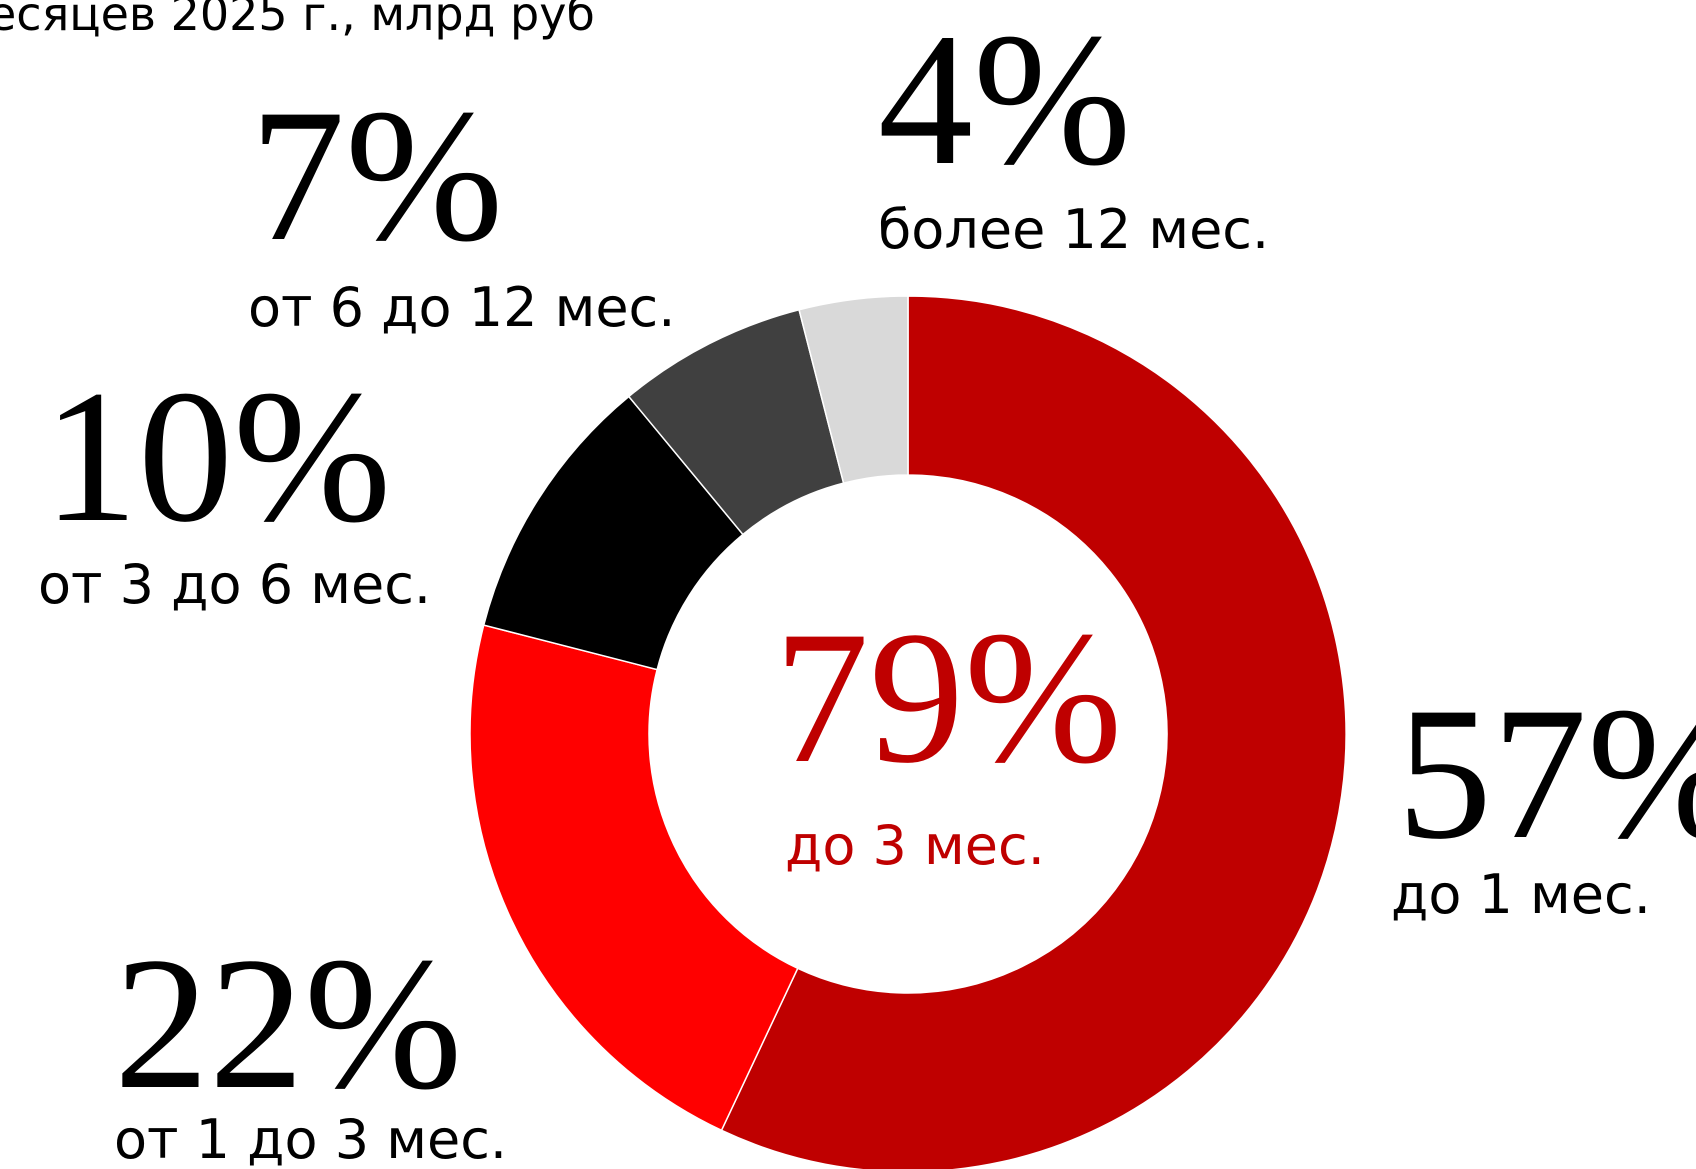 The width and height of the screenshot is (1696, 1169). I want to click on category-label: от 6 до 12 мес., so click(461, 307).